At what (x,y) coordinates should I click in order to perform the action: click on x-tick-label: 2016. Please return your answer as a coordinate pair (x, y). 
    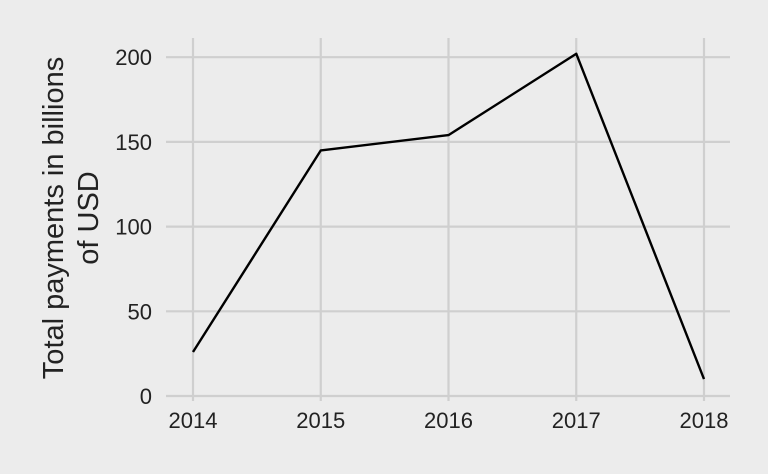
    Looking at the image, I should click on (448, 420).